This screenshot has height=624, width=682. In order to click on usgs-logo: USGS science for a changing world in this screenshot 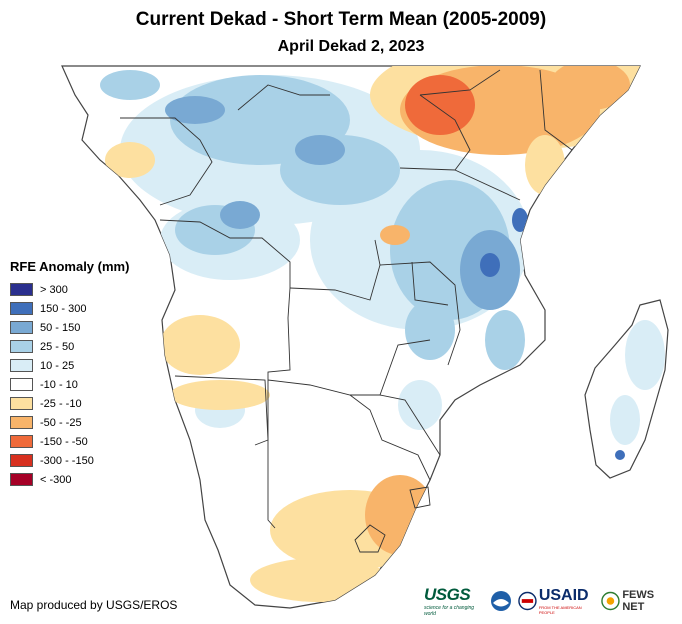, I will do `click(454, 601)`.